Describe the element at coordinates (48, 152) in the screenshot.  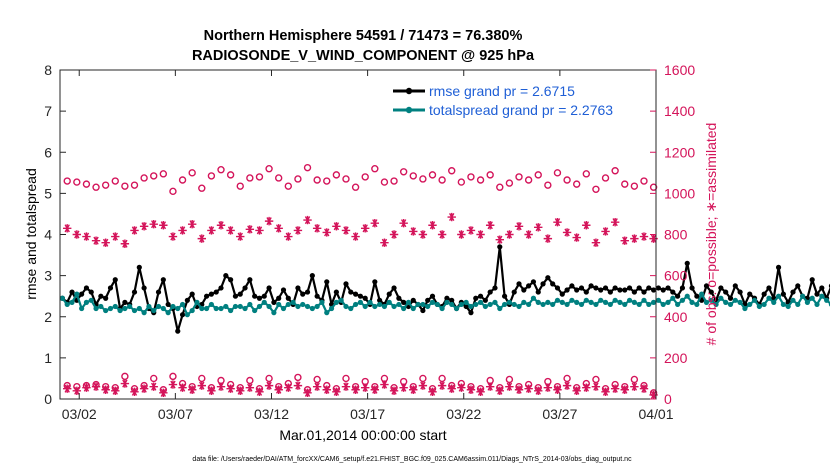
I see `y-left-tick-label: 6` at that location.